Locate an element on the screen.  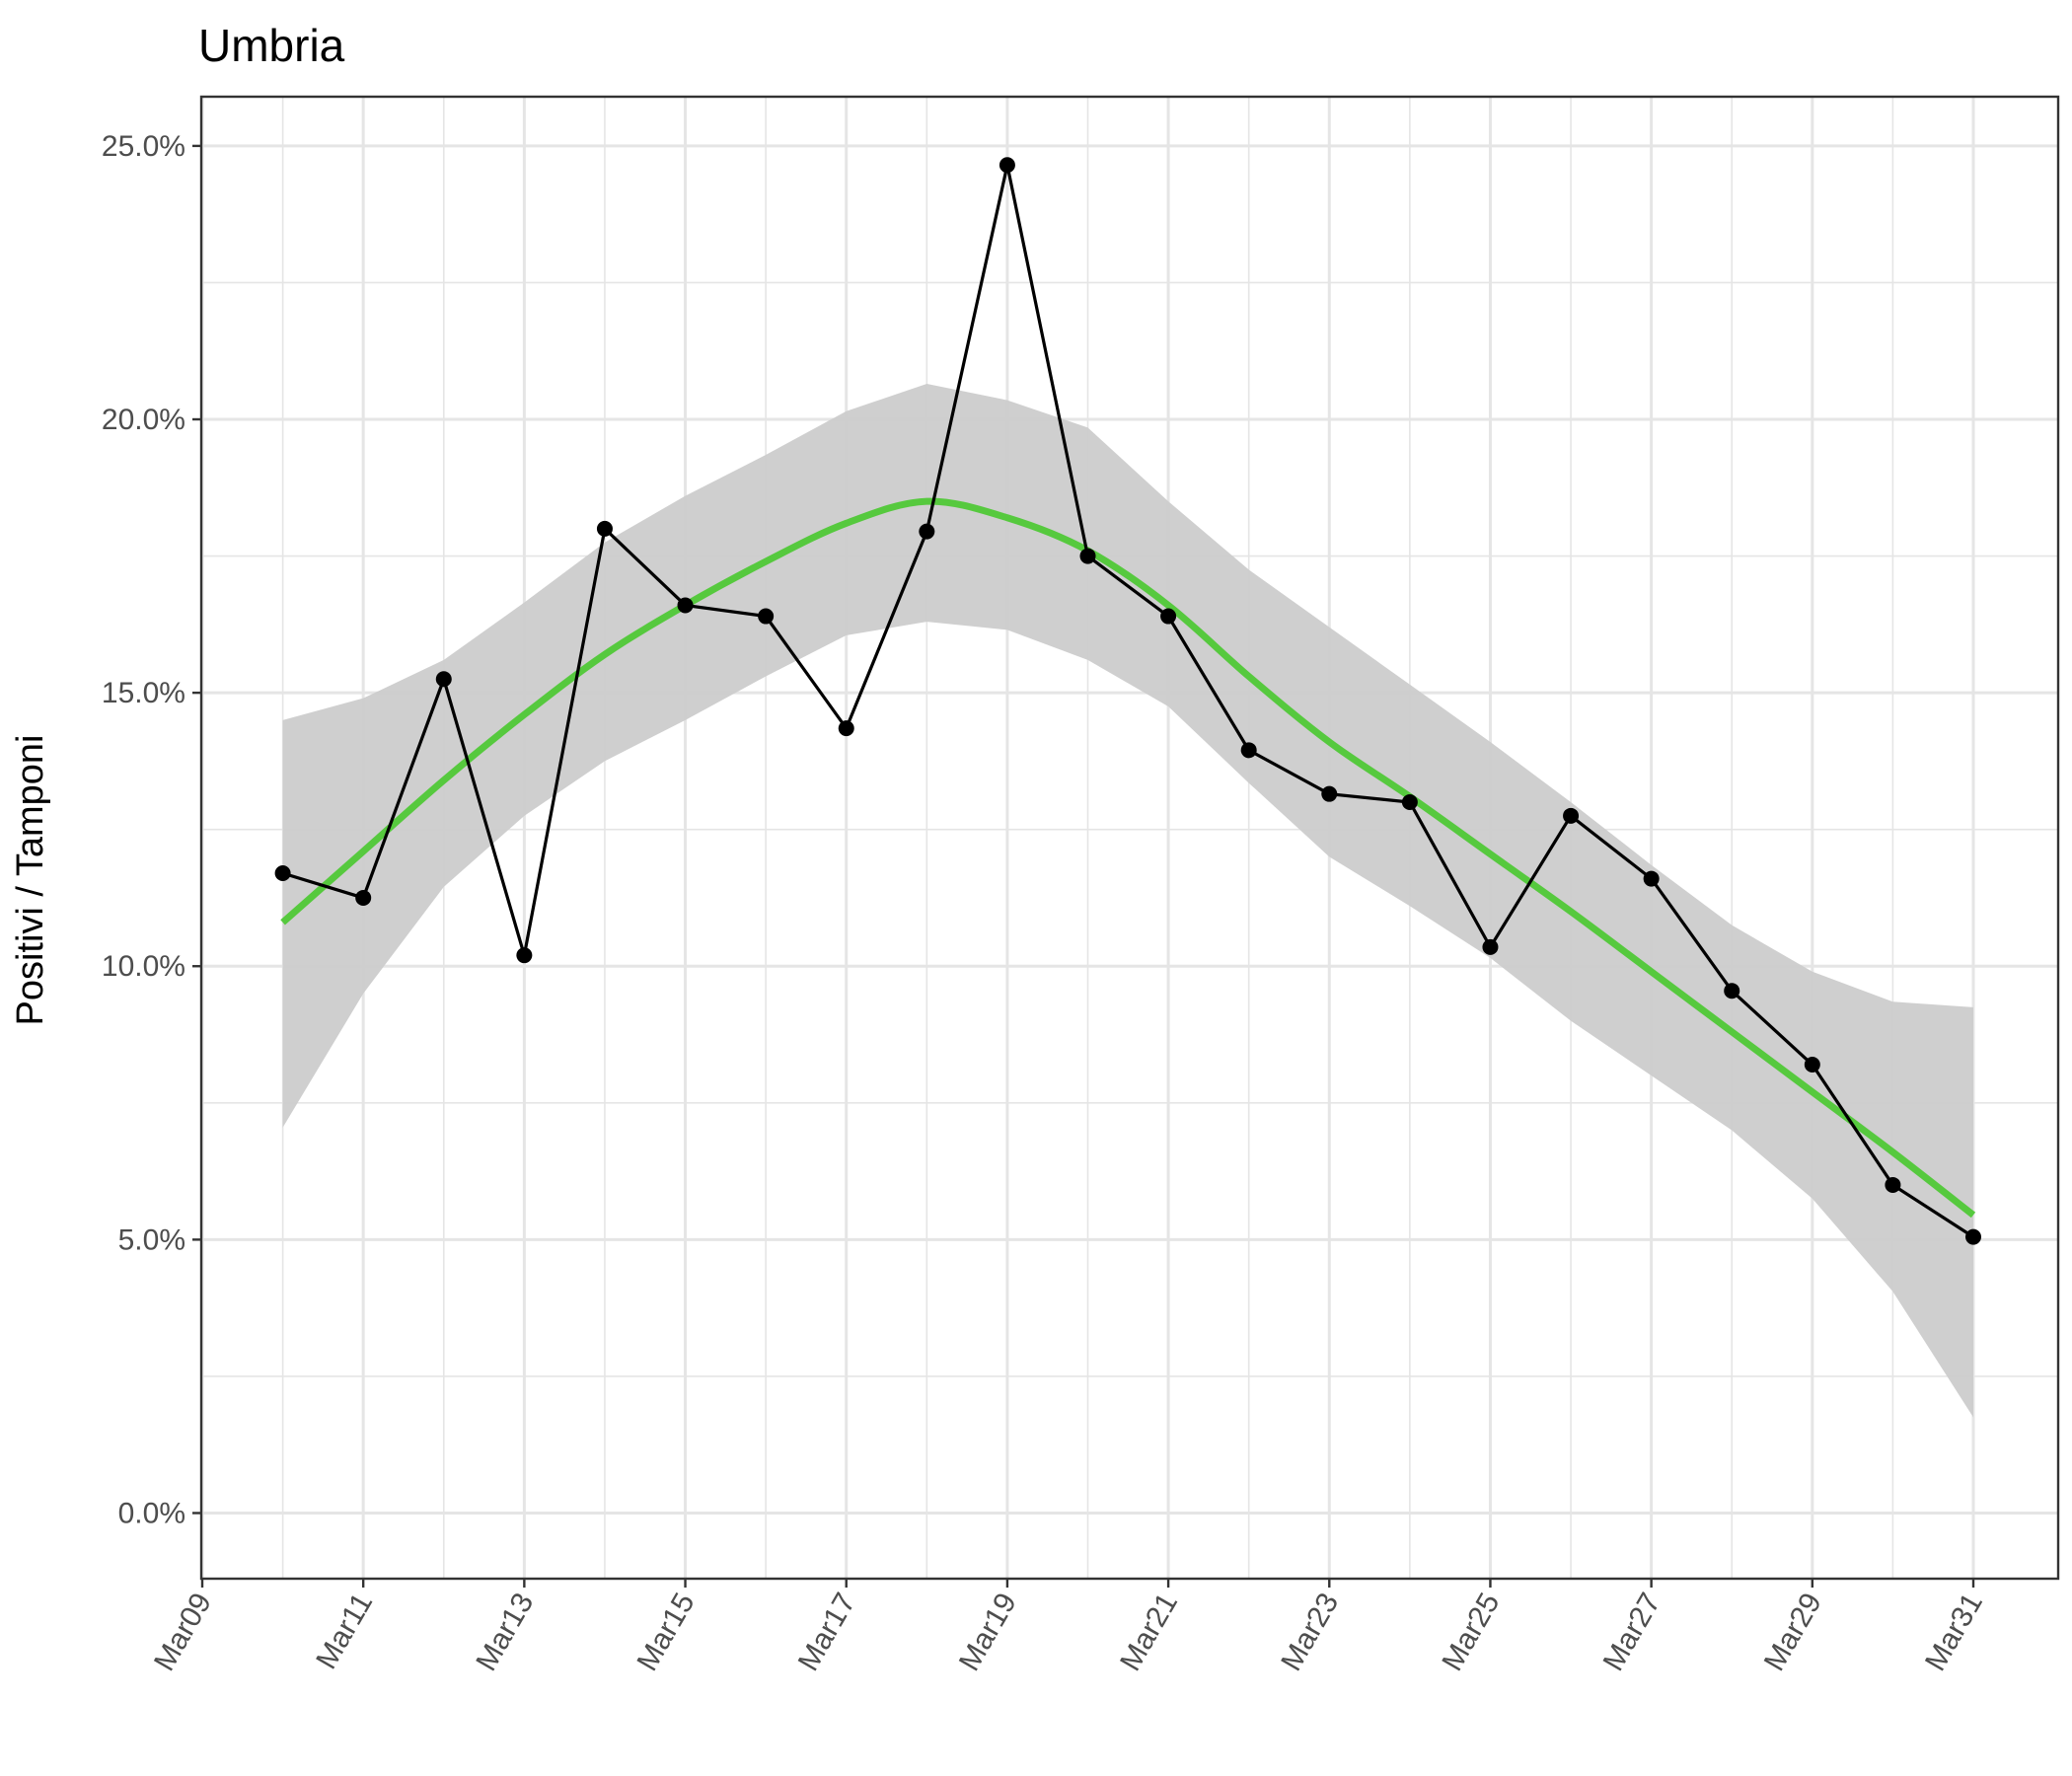
y-tick-label: 25.0% is located at coordinates (143, 147).